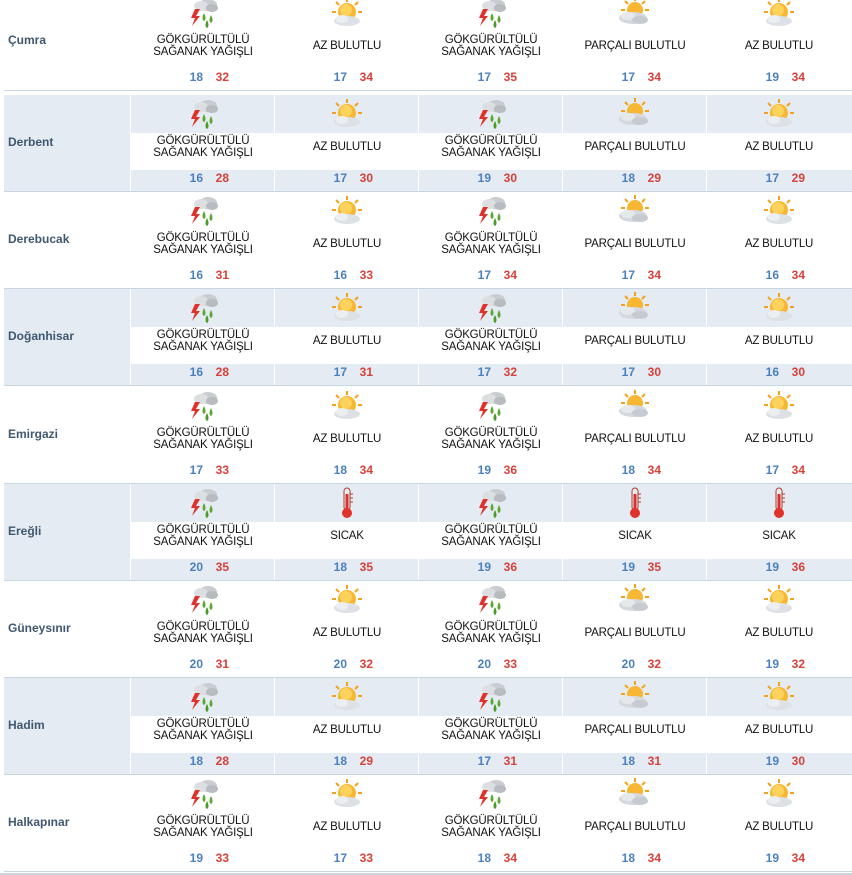 The width and height of the screenshot is (852, 875). What do you see at coordinates (33, 434) in the screenshot?
I see `city-name: Emirgazi` at bounding box center [33, 434].